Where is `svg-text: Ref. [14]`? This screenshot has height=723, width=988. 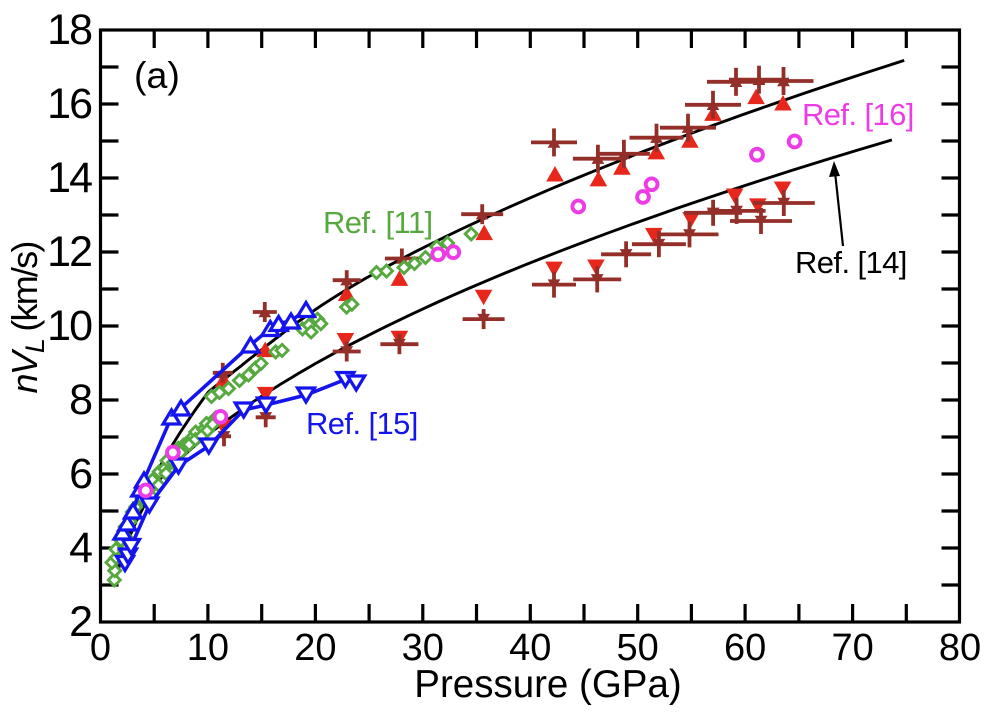
svg-text: Ref. [14] is located at coordinates (851, 262).